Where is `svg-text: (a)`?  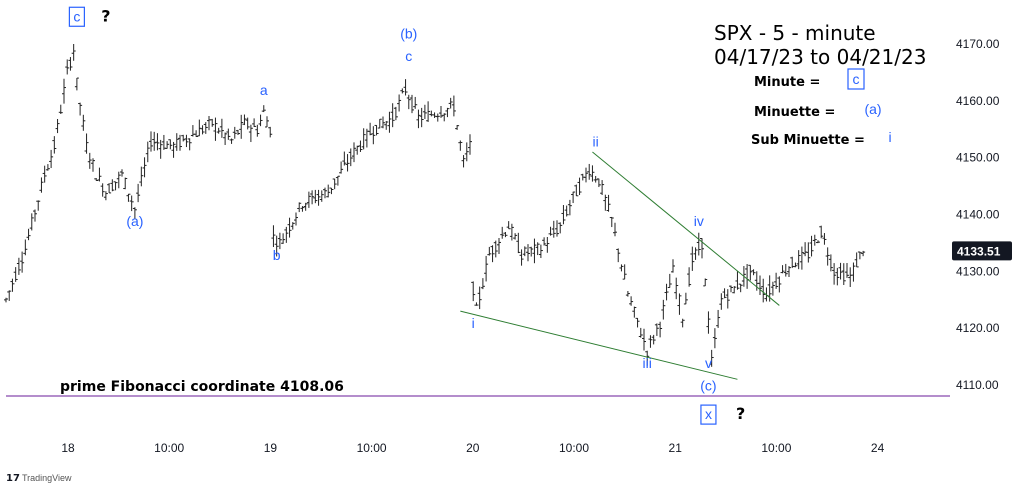 svg-text: (a) is located at coordinates (134, 221).